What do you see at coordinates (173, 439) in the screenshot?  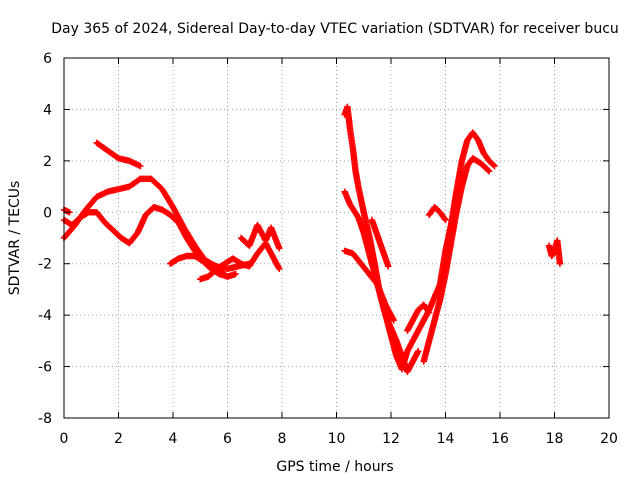 I see `x-tick-label: 4` at bounding box center [173, 439].